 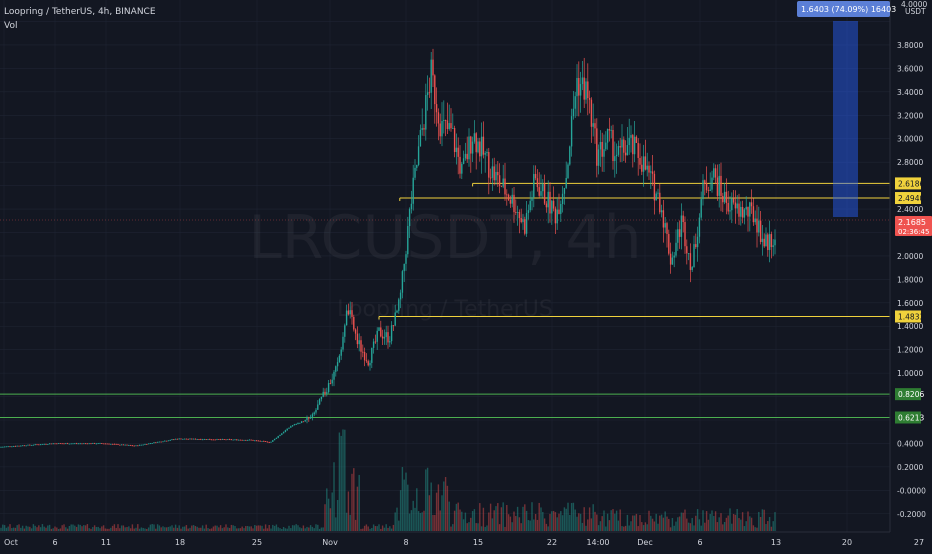 I want to click on level-label-bg, so click(x=908, y=394).